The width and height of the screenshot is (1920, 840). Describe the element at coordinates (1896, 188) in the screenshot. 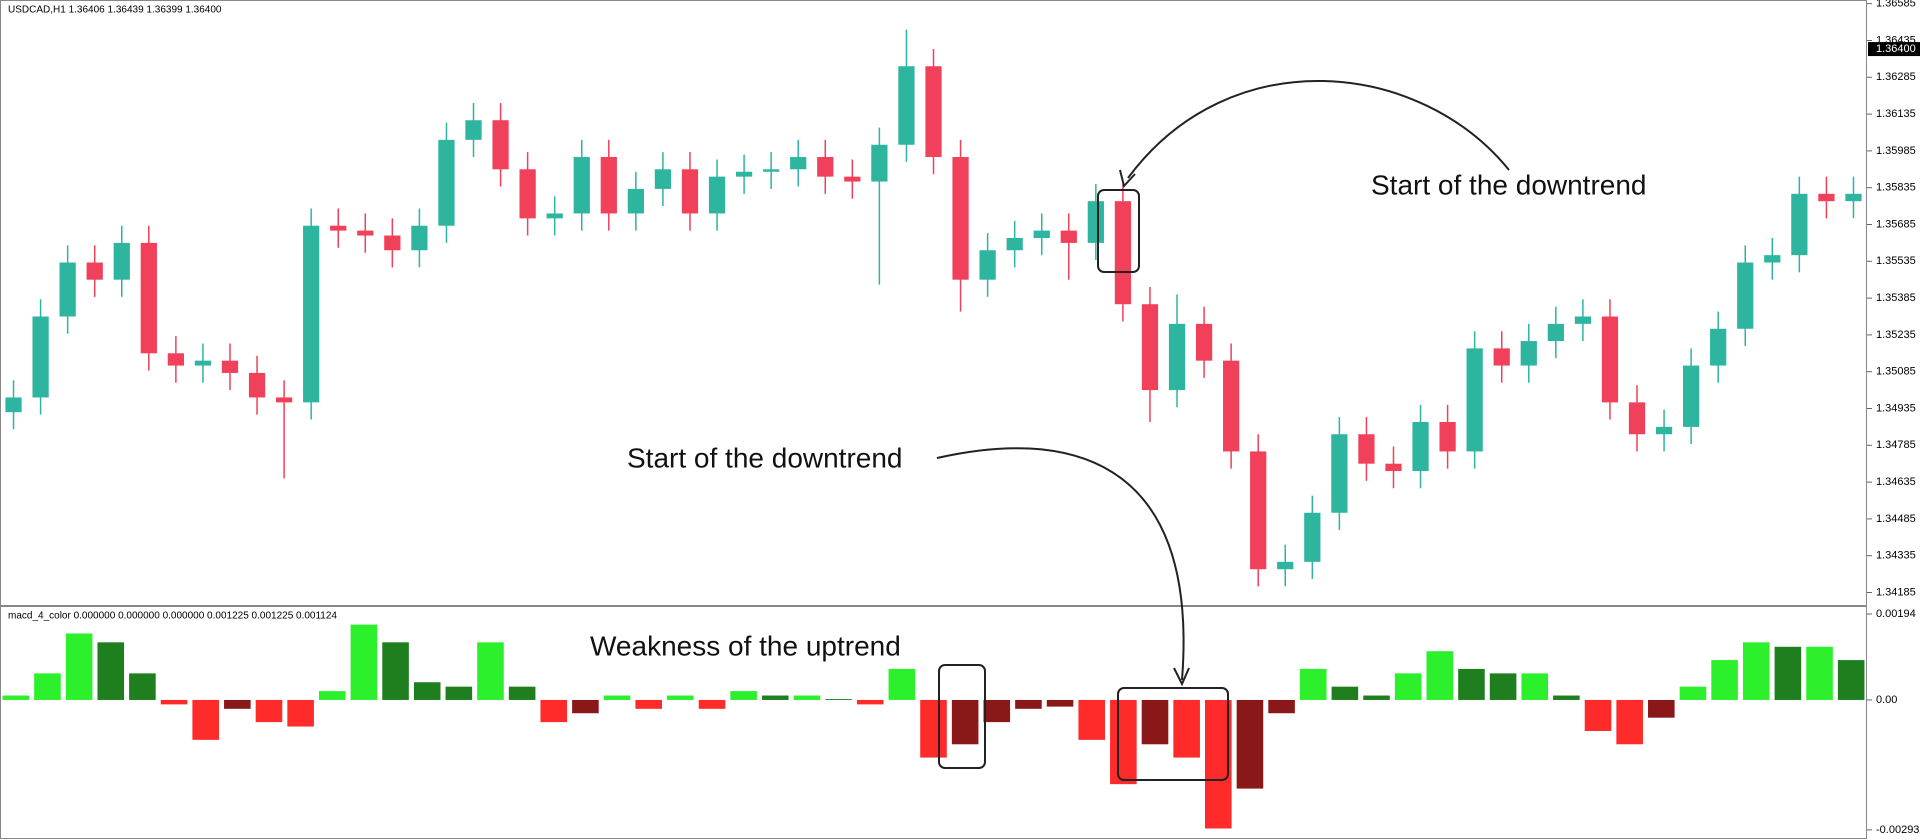

I see `y-tick-label: 1.35835` at that location.